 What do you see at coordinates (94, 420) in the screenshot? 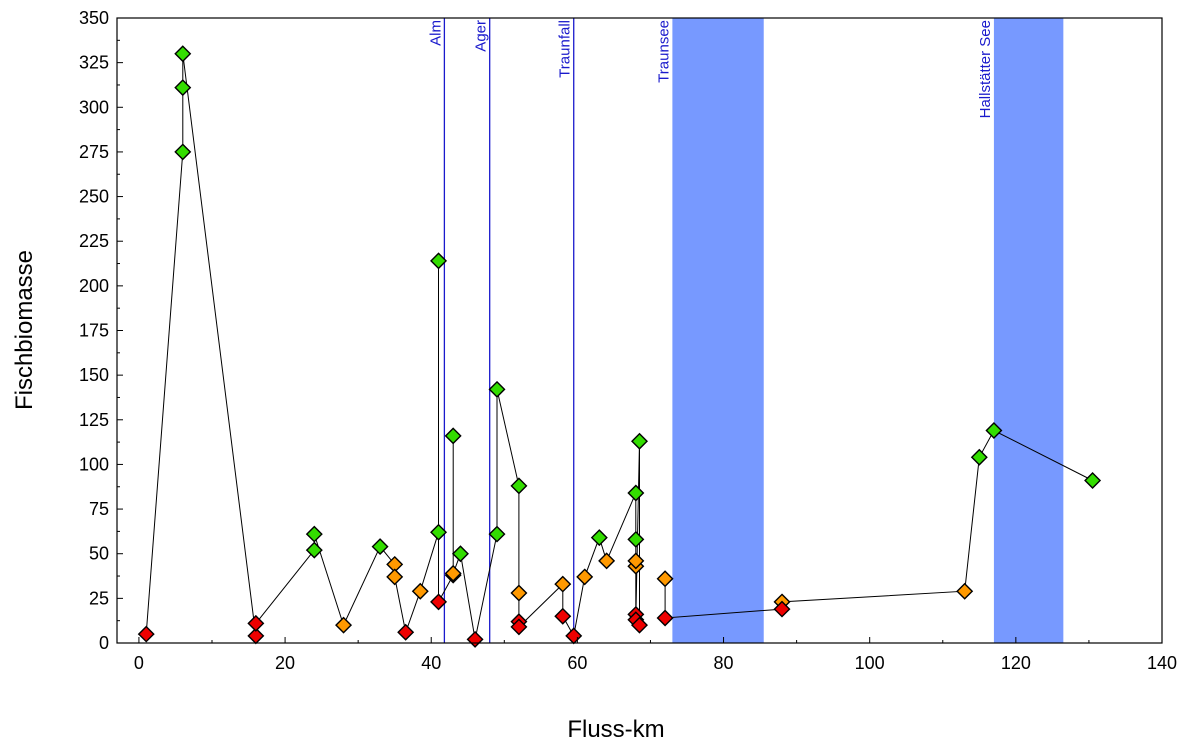
I see `y-tick-label-5: 125` at bounding box center [94, 420].